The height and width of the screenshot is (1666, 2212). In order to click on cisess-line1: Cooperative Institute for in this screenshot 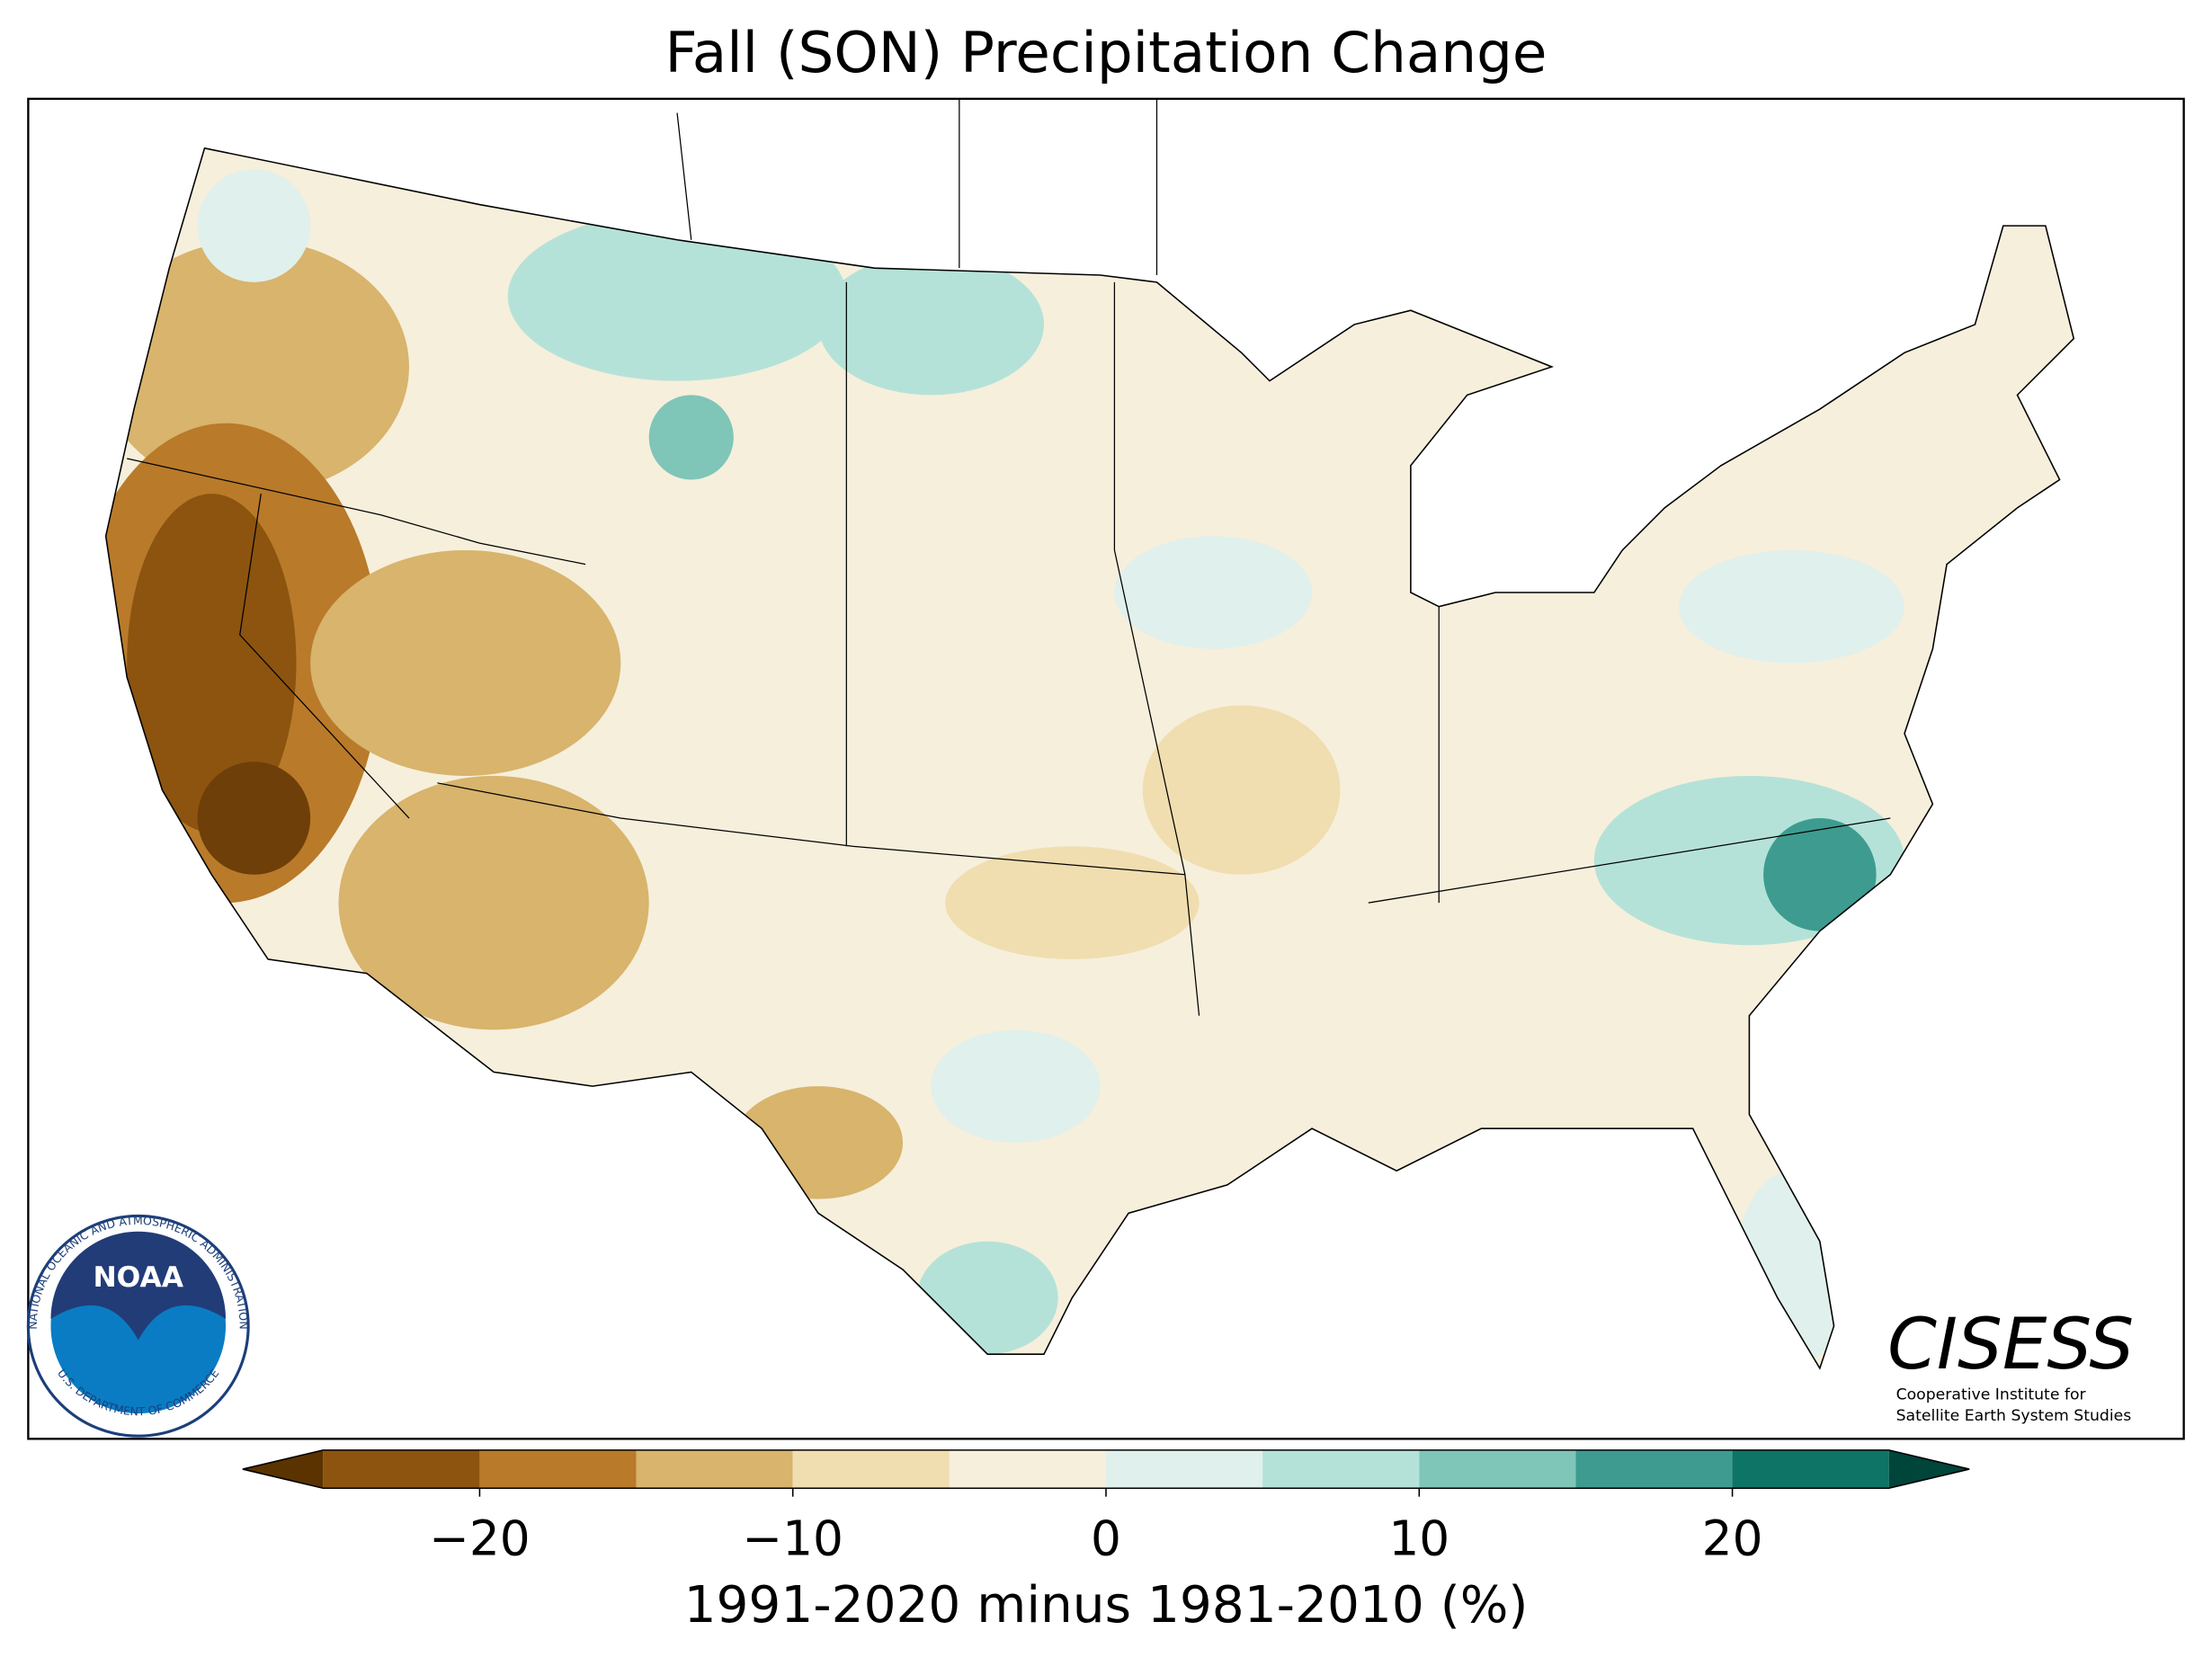, I will do `click(1991, 1394)`.